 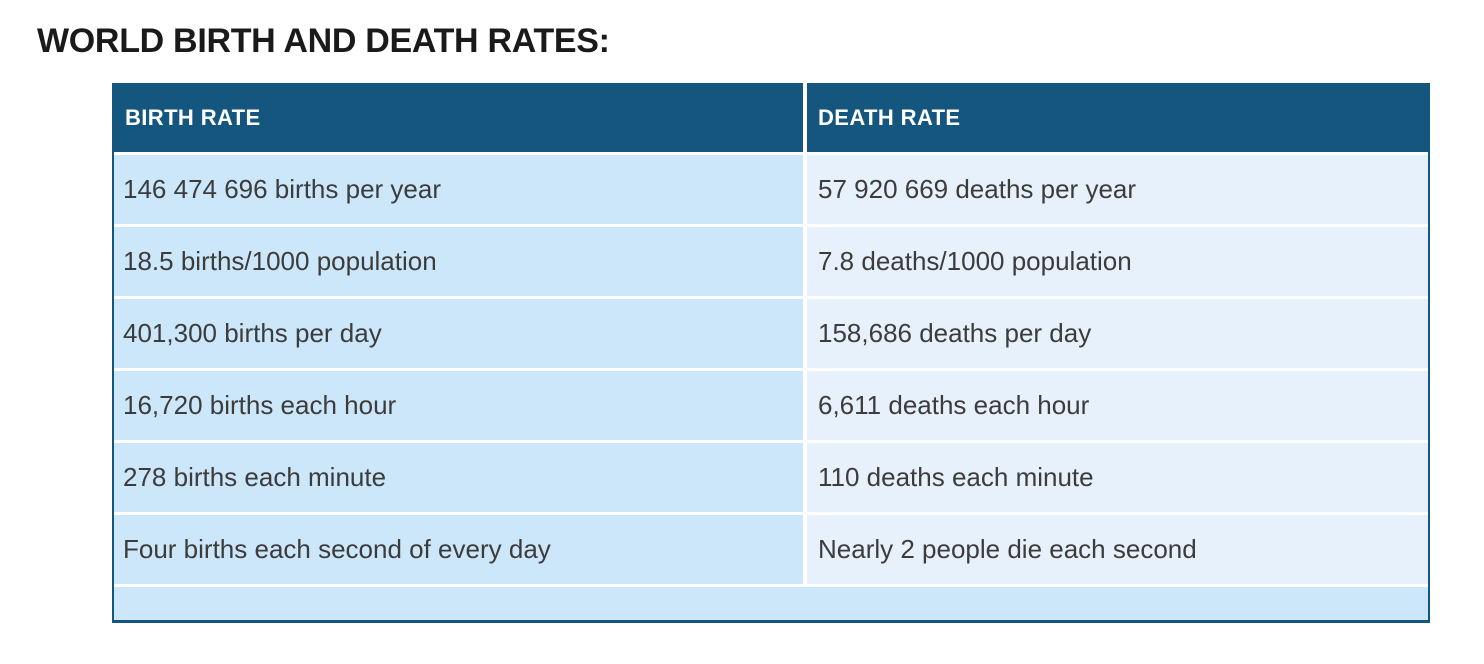 I want to click on birth-rate-cell: 401,300 births per day, so click(x=460, y=335).